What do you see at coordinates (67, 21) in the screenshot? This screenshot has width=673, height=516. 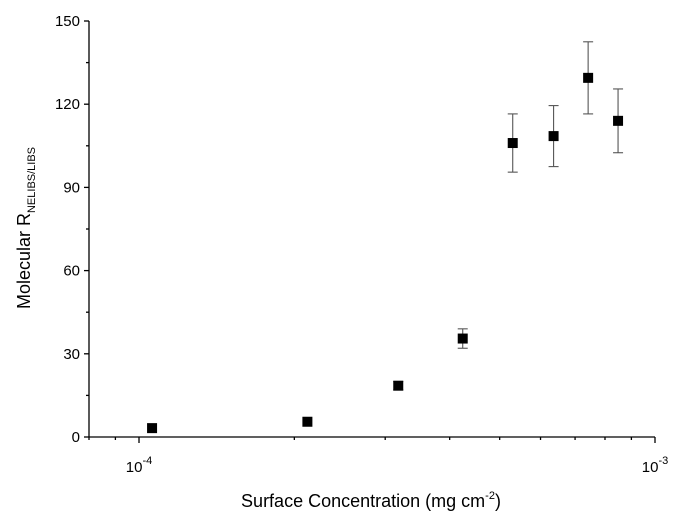 I see `y-tick-label: 150` at bounding box center [67, 21].